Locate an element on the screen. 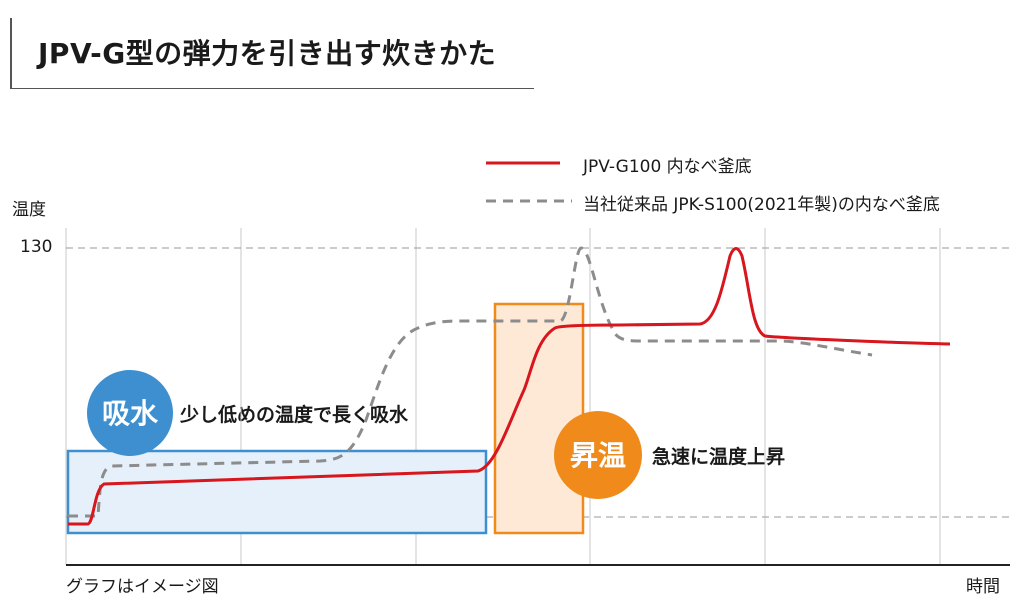 The width and height of the screenshot is (1024, 605). heating-phase-box is located at coordinates (539, 418).